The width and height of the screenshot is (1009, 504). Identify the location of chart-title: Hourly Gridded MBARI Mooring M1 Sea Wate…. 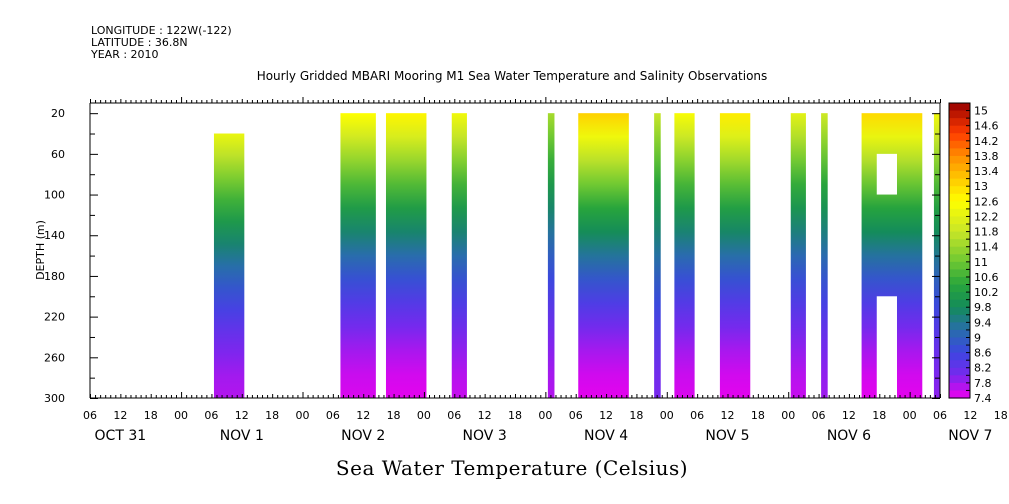
(512, 76).